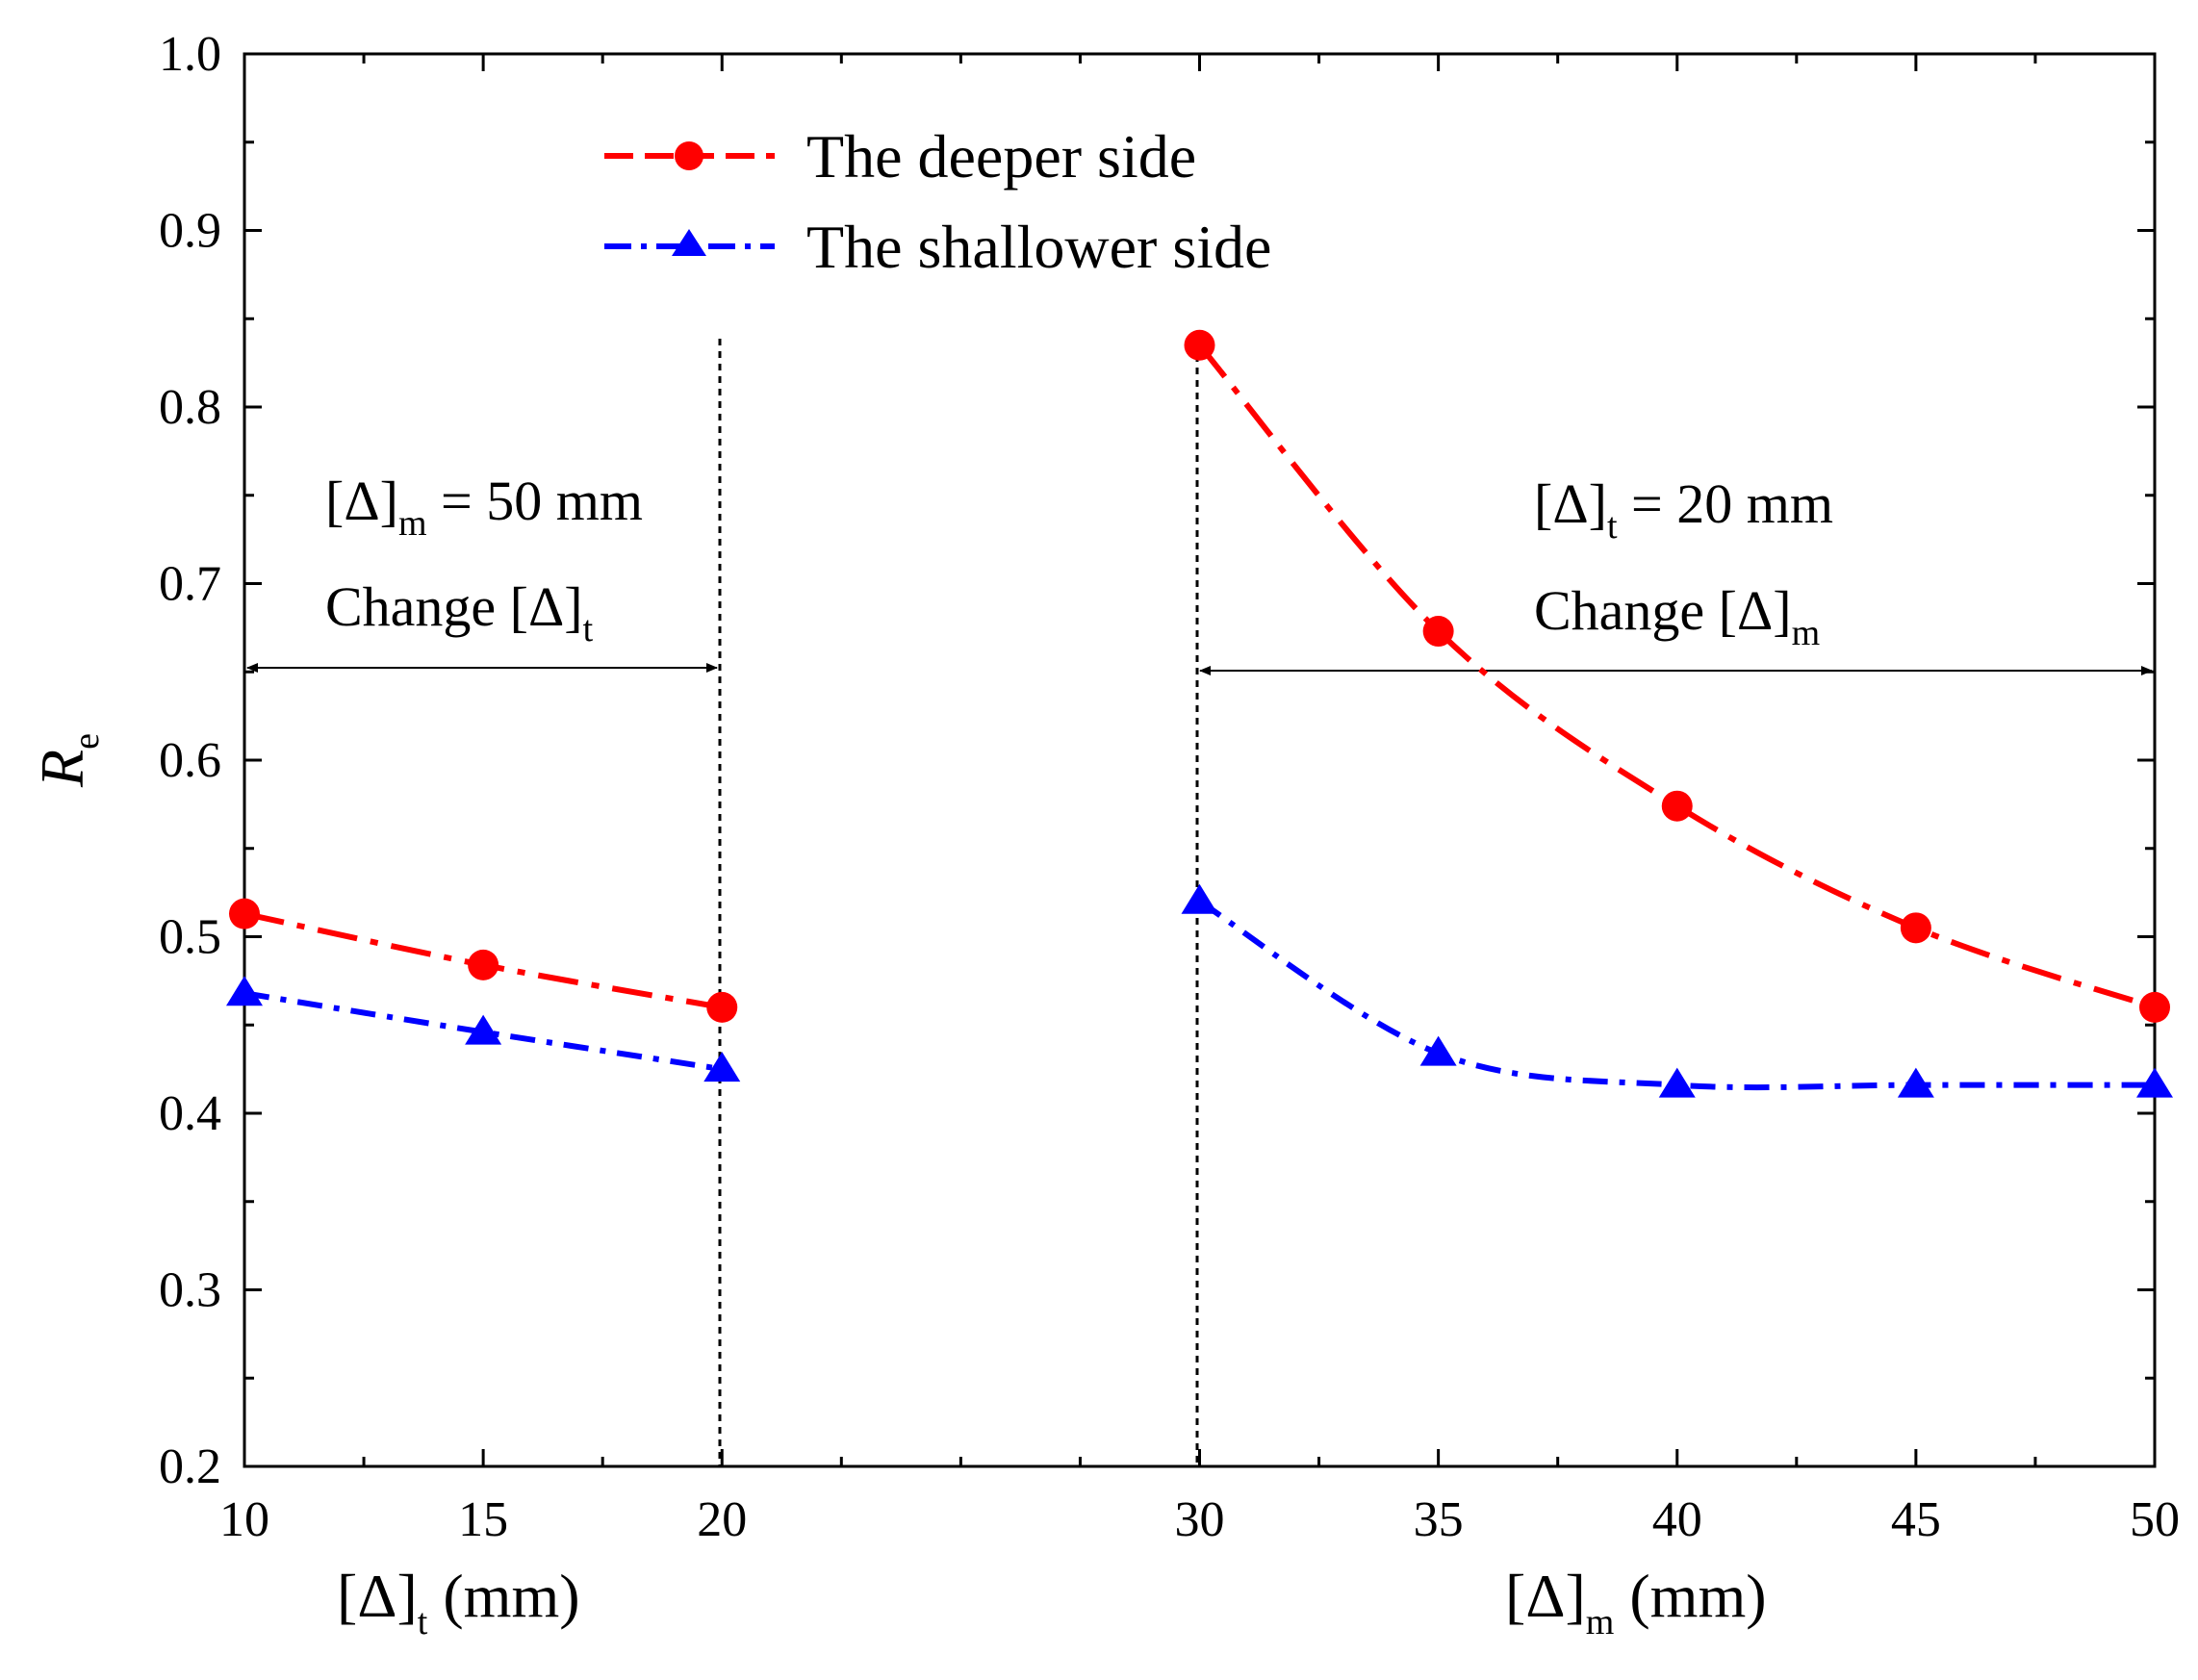 This screenshot has width=2198, height=1680. What do you see at coordinates (190, 1290) in the screenshot?
I see `y-tick-label: 0.3` at bounding box center [190, 1290].